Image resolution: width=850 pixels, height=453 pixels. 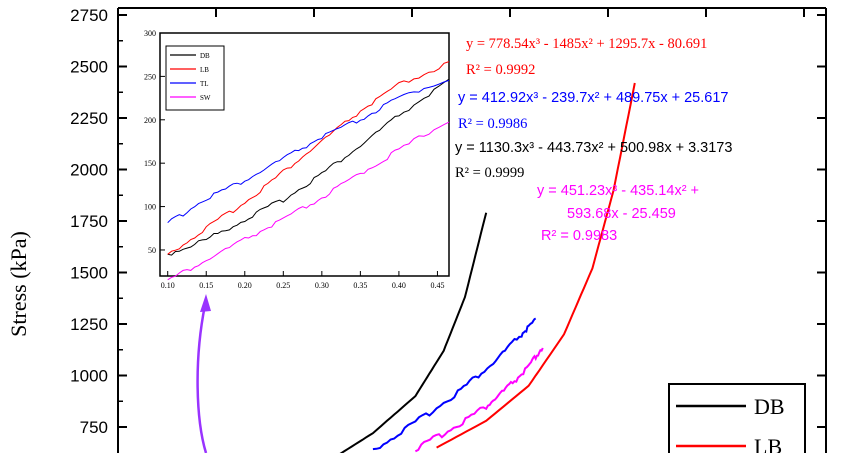 I want to click on inset-series-sw, so click(x=308, y=201).